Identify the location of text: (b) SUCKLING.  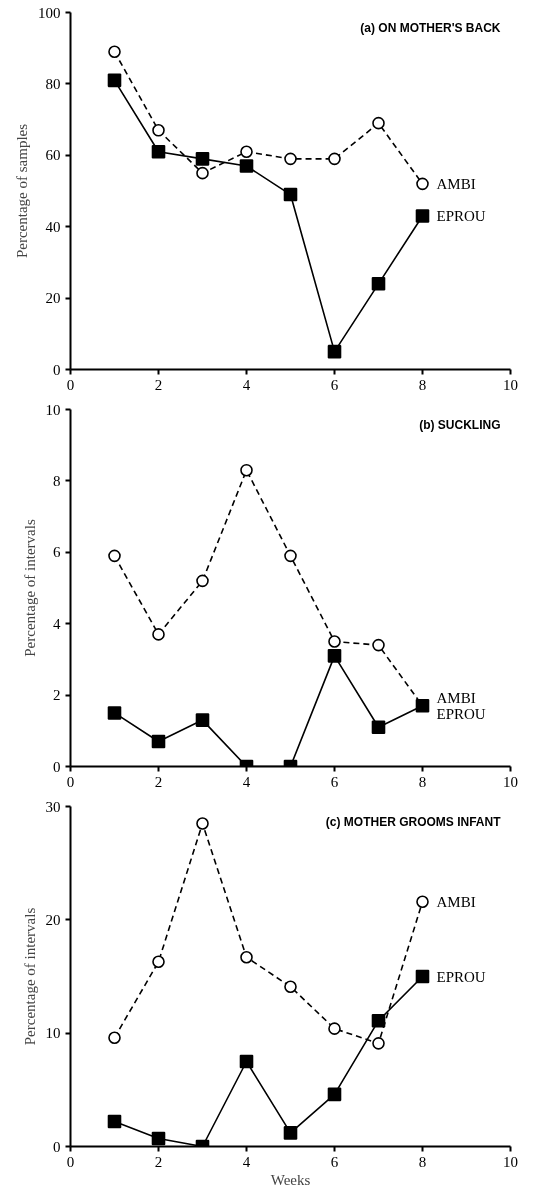
(460, 424).